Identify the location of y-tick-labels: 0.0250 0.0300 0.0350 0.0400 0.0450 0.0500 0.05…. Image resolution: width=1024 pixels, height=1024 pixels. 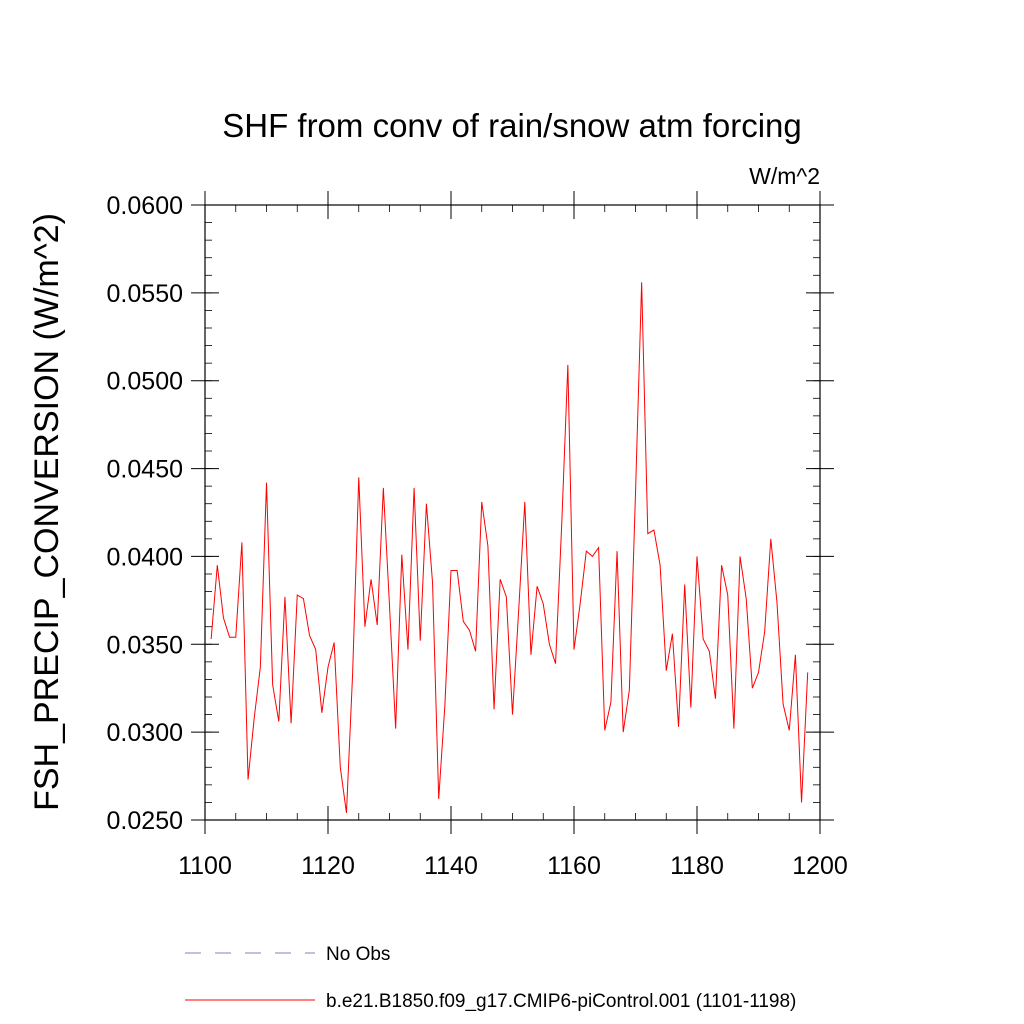
(145, 513).